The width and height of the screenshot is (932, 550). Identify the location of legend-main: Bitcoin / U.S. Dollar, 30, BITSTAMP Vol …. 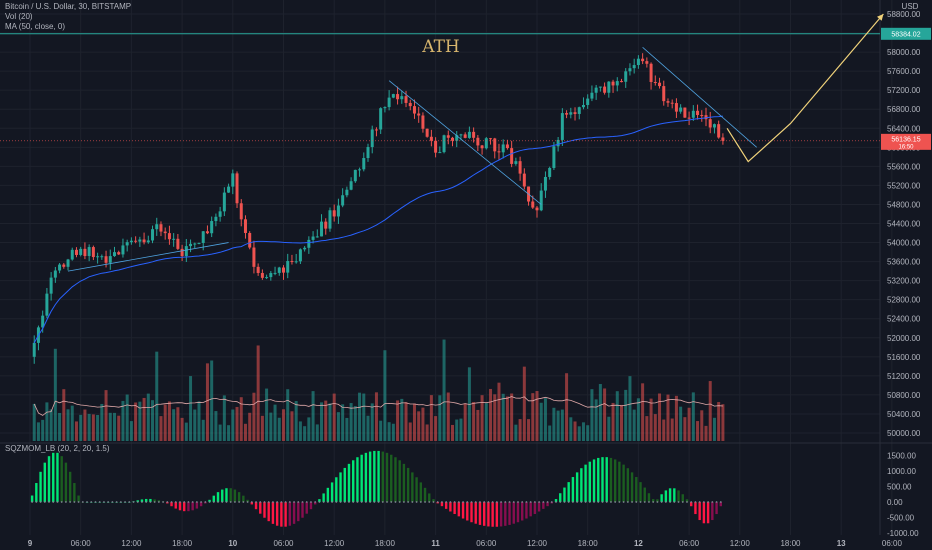
(68, 17).